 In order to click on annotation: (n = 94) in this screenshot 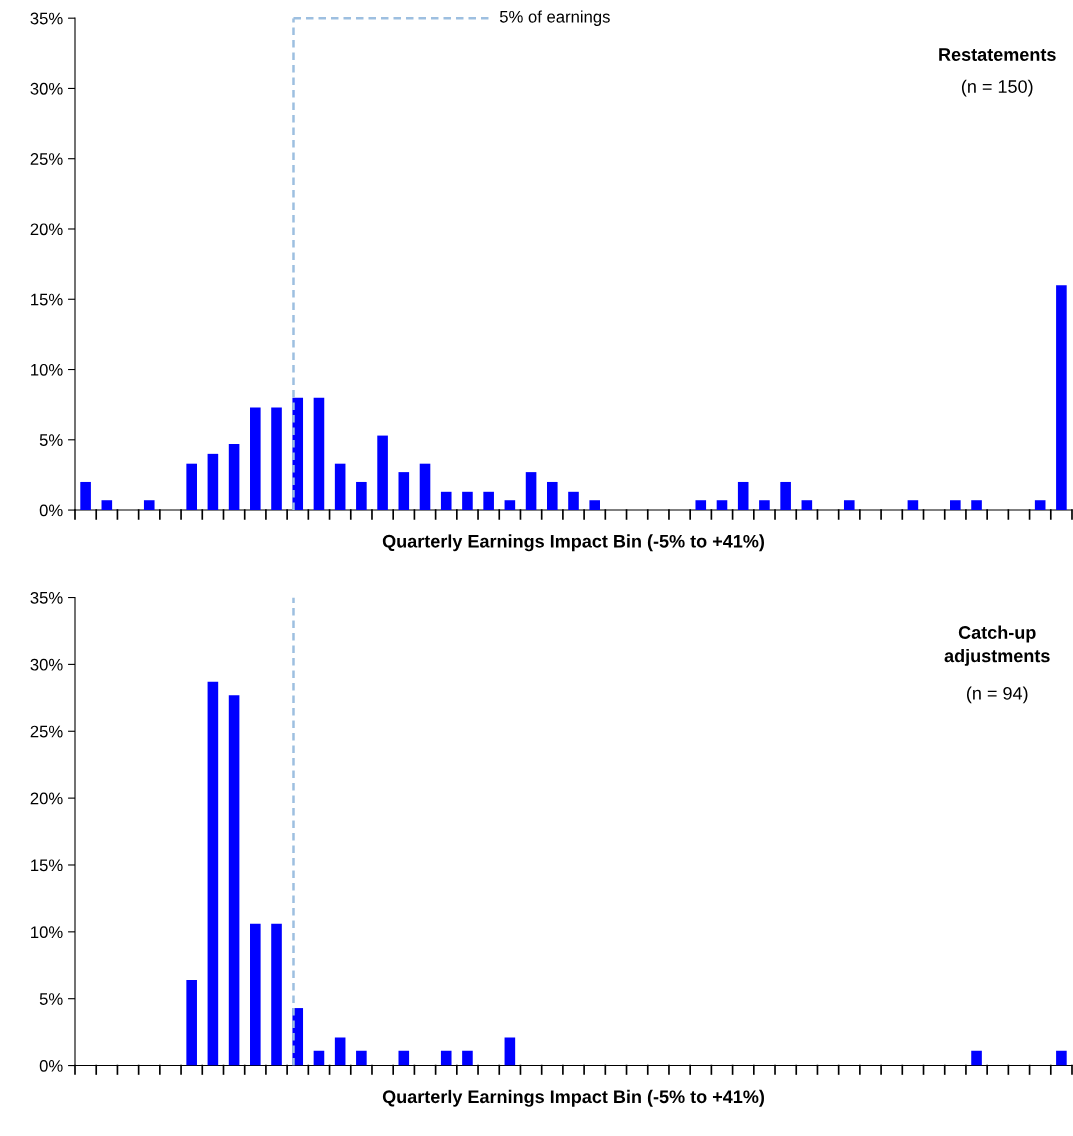, I will do `click(997, 695)`.